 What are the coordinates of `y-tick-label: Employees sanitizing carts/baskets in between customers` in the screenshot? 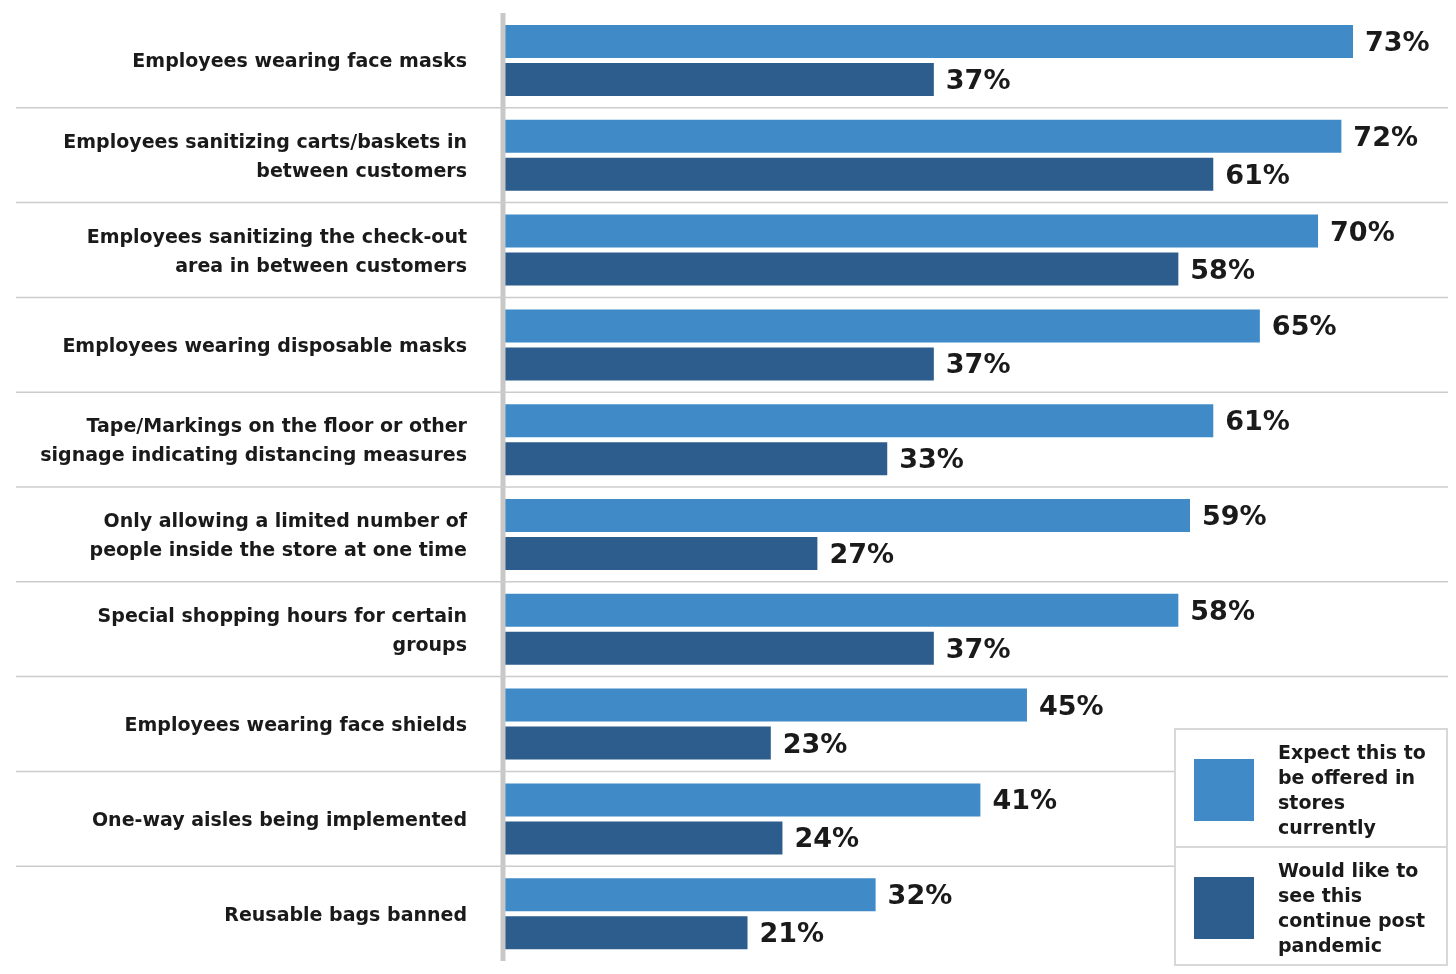 It's located at (265, 155).